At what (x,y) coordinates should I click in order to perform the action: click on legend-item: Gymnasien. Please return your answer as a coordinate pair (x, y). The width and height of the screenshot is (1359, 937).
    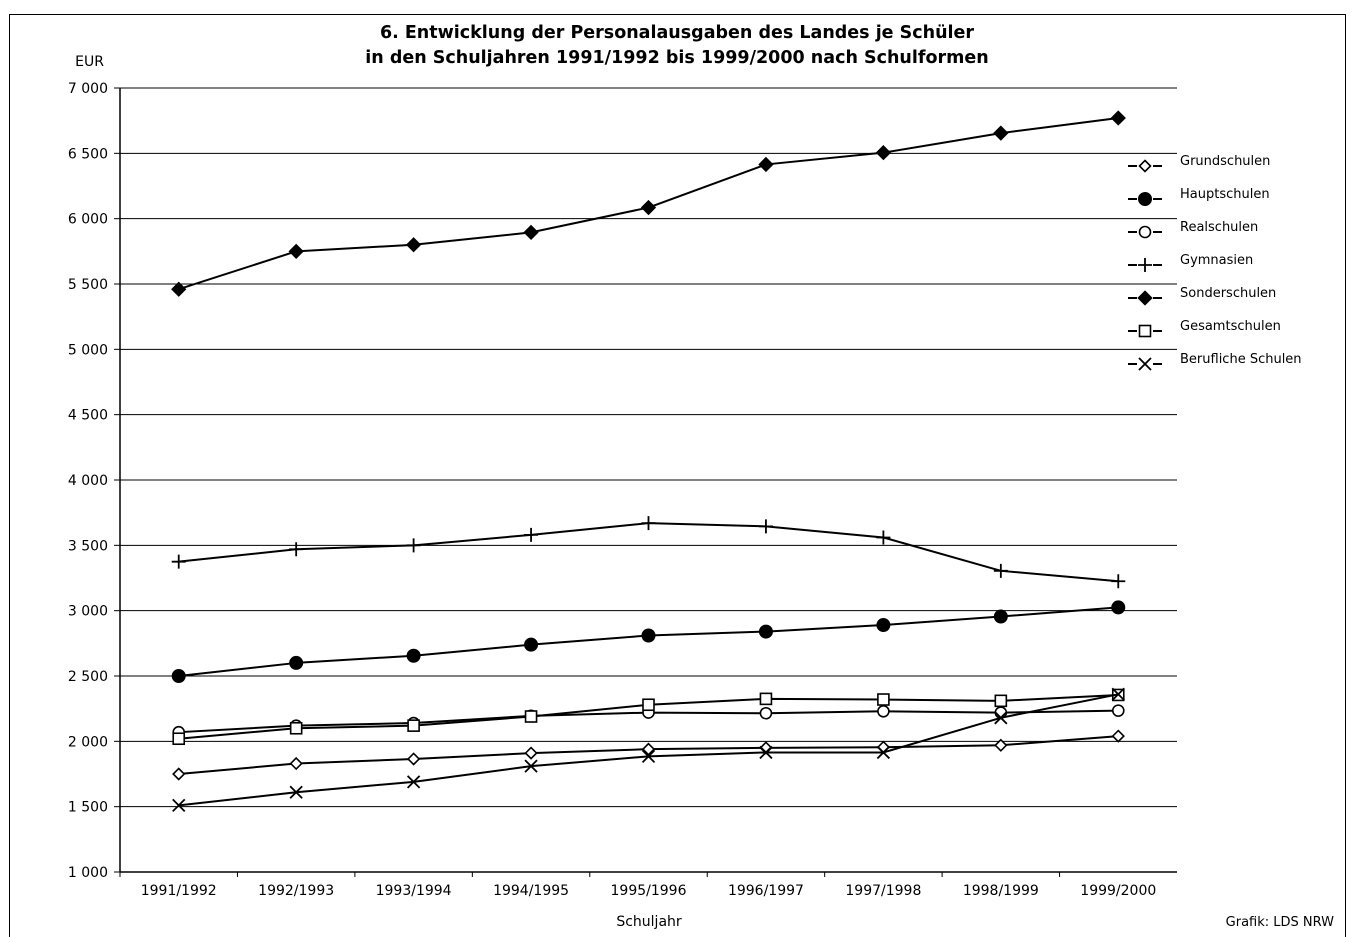
    Looking at the image, I should click on (1190, 263).